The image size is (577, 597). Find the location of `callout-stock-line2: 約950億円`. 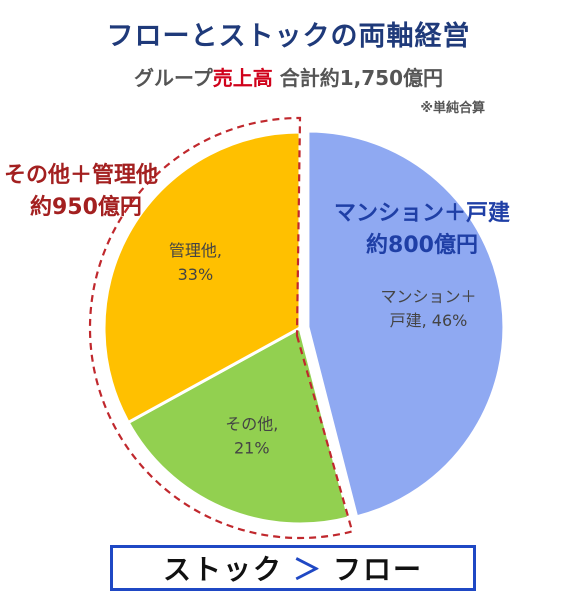

callout-stock-line2: 約950億円 is located at coordinates (86, 207).